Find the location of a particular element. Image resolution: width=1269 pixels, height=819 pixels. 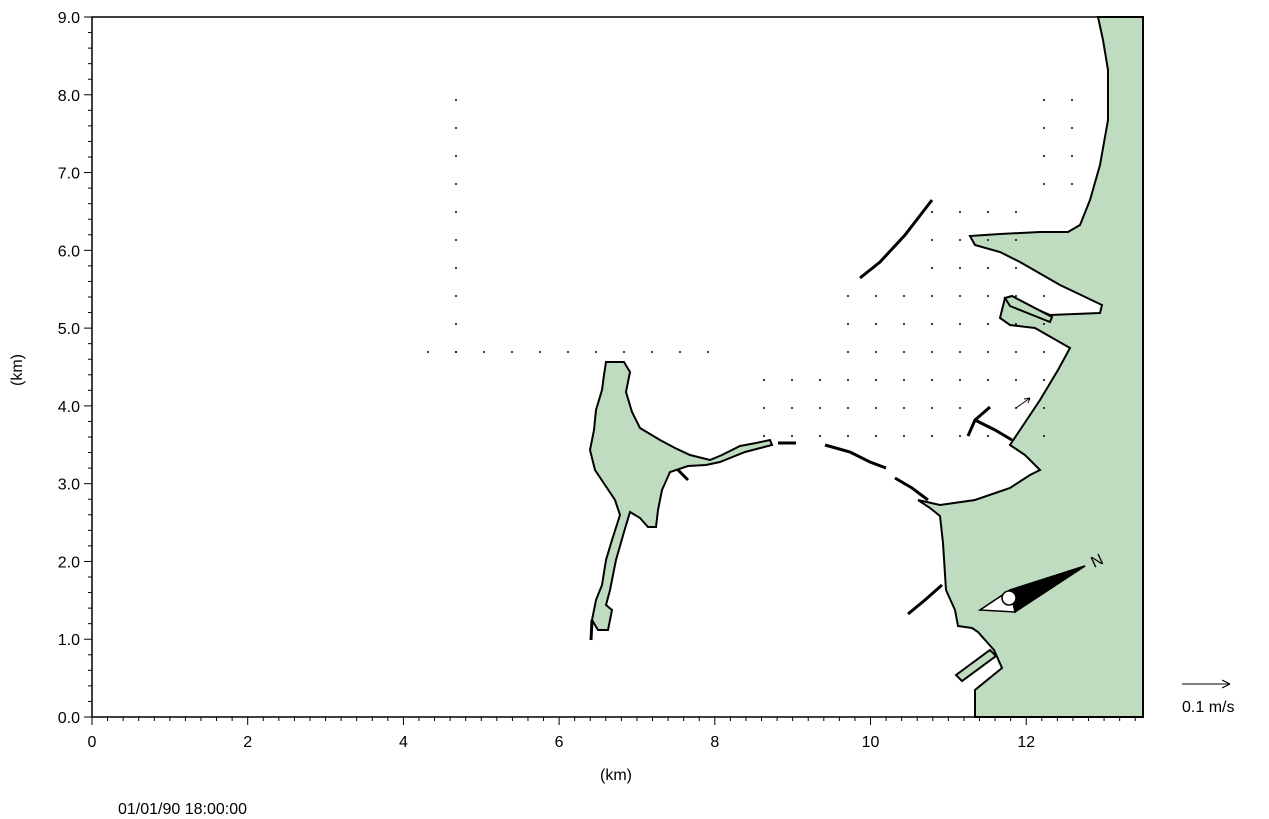

y-tick-label: 3.0 is located at coordinates (69, 485).